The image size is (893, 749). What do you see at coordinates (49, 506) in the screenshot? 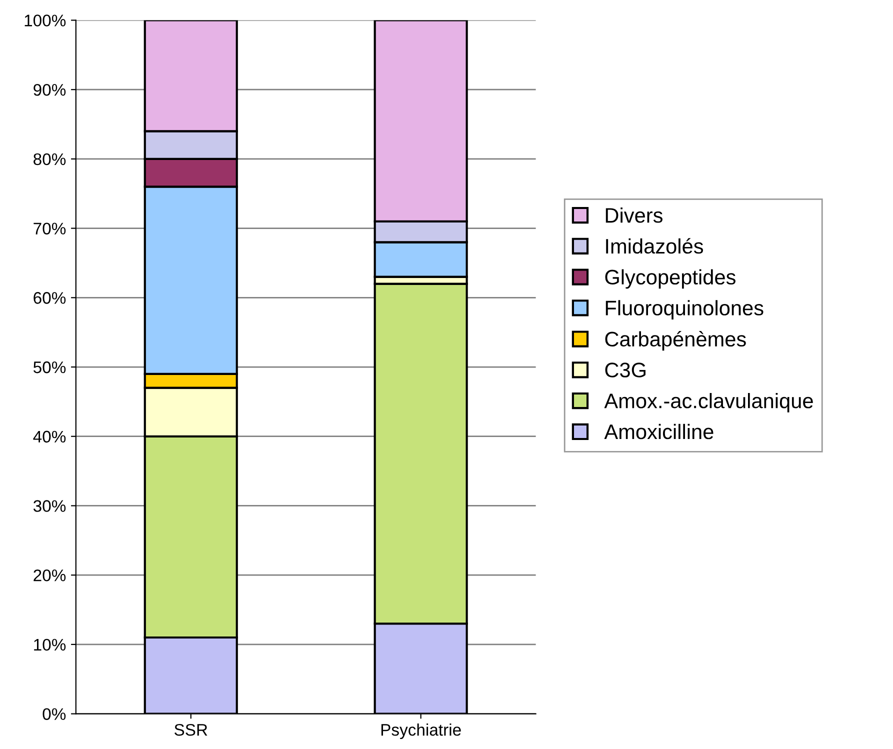
I see `y-tick-label: 30%` at bounding box center [49, 506].